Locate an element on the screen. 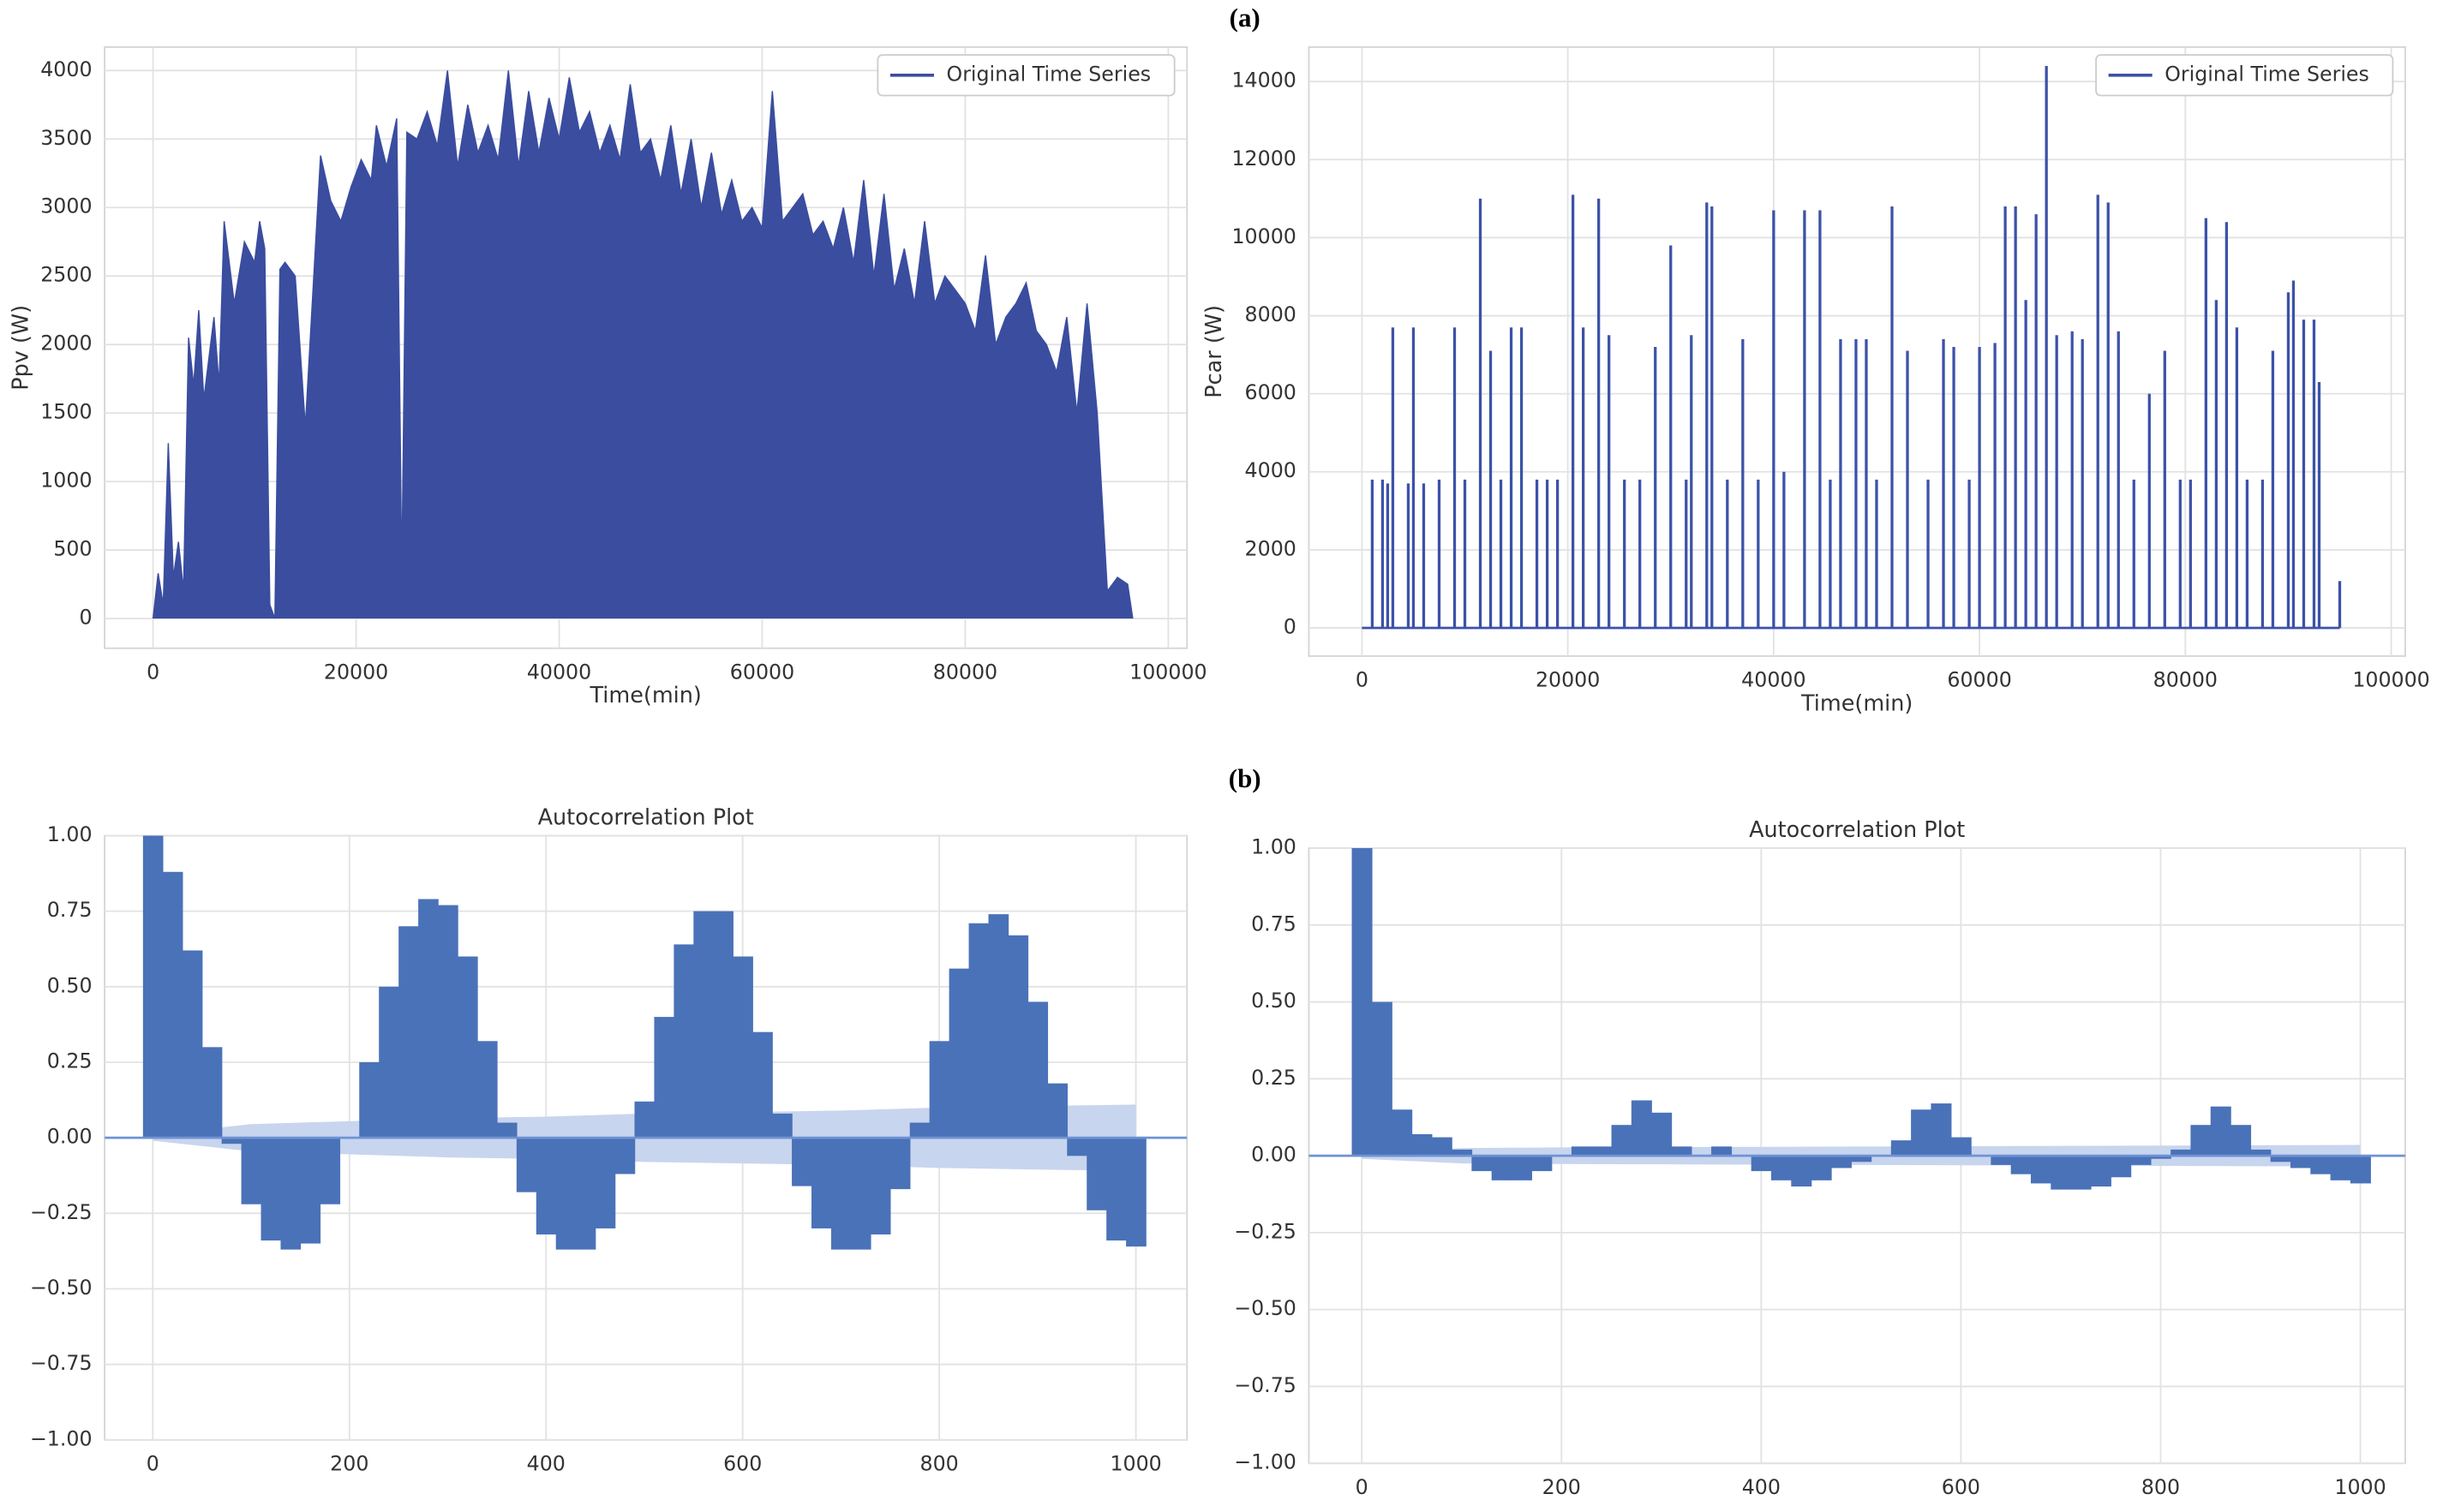  y-tick-label: 1000 is located at coordinates (66, 481).